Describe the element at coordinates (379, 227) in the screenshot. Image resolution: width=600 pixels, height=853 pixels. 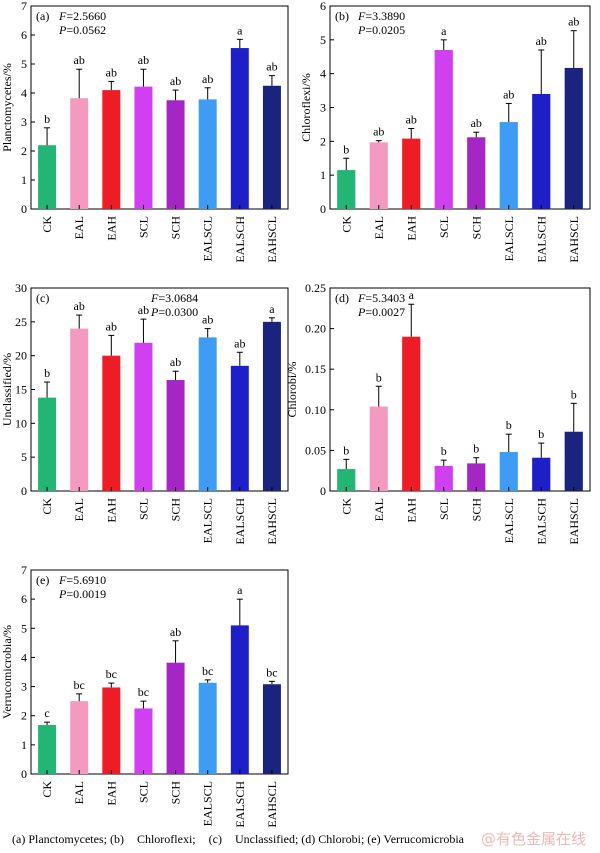
I see `category-label: EAL` at that location.